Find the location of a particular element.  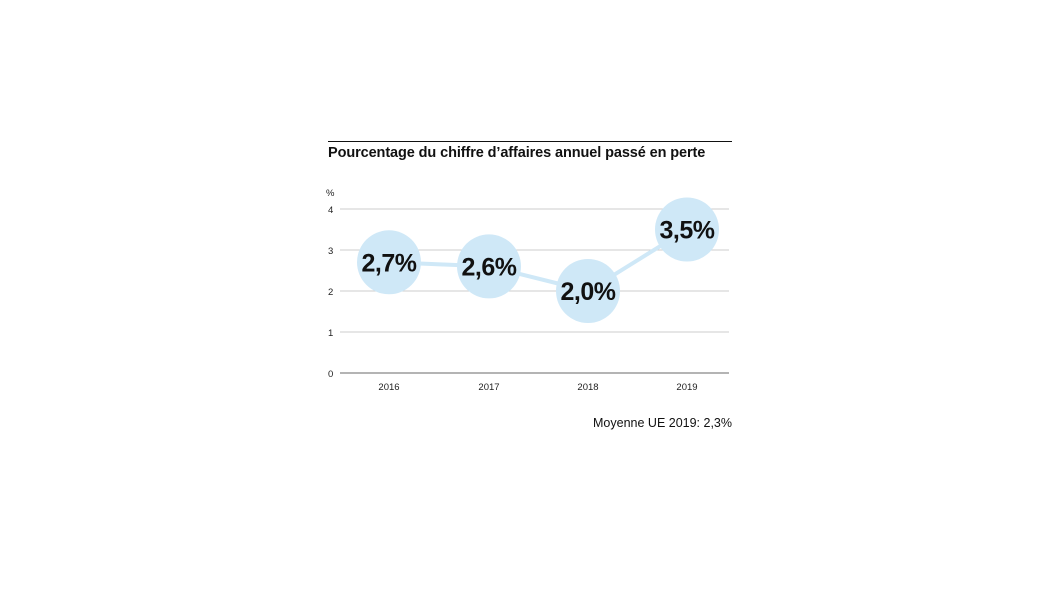

series-line is located at coordinates (538, 260).